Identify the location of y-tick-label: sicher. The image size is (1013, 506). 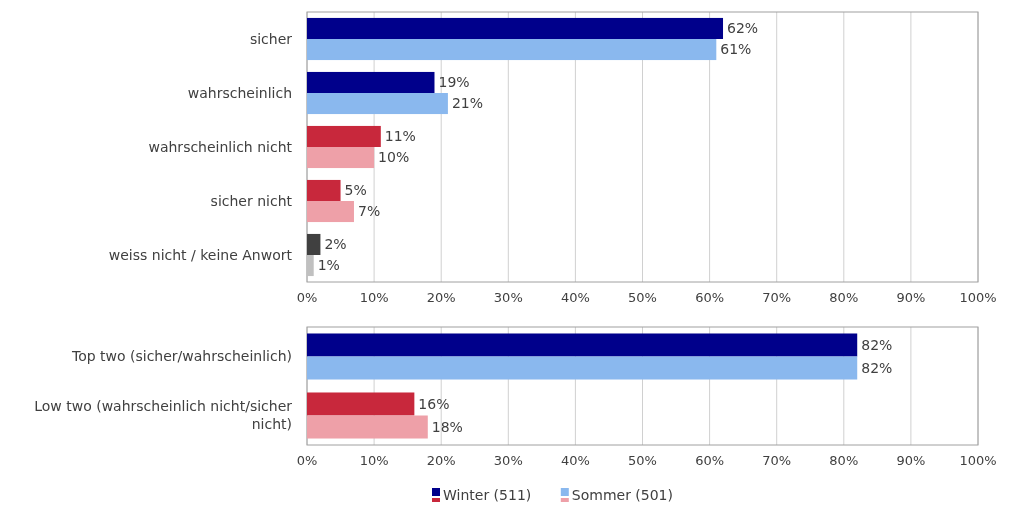
(271, 38).